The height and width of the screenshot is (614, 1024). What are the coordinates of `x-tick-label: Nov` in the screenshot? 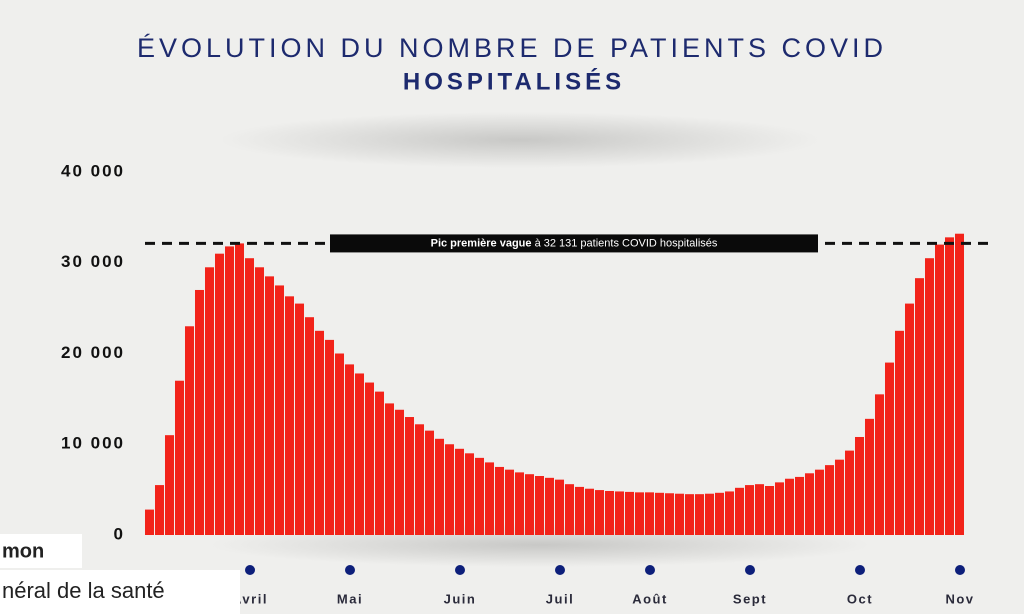 It's located at (959, 598).